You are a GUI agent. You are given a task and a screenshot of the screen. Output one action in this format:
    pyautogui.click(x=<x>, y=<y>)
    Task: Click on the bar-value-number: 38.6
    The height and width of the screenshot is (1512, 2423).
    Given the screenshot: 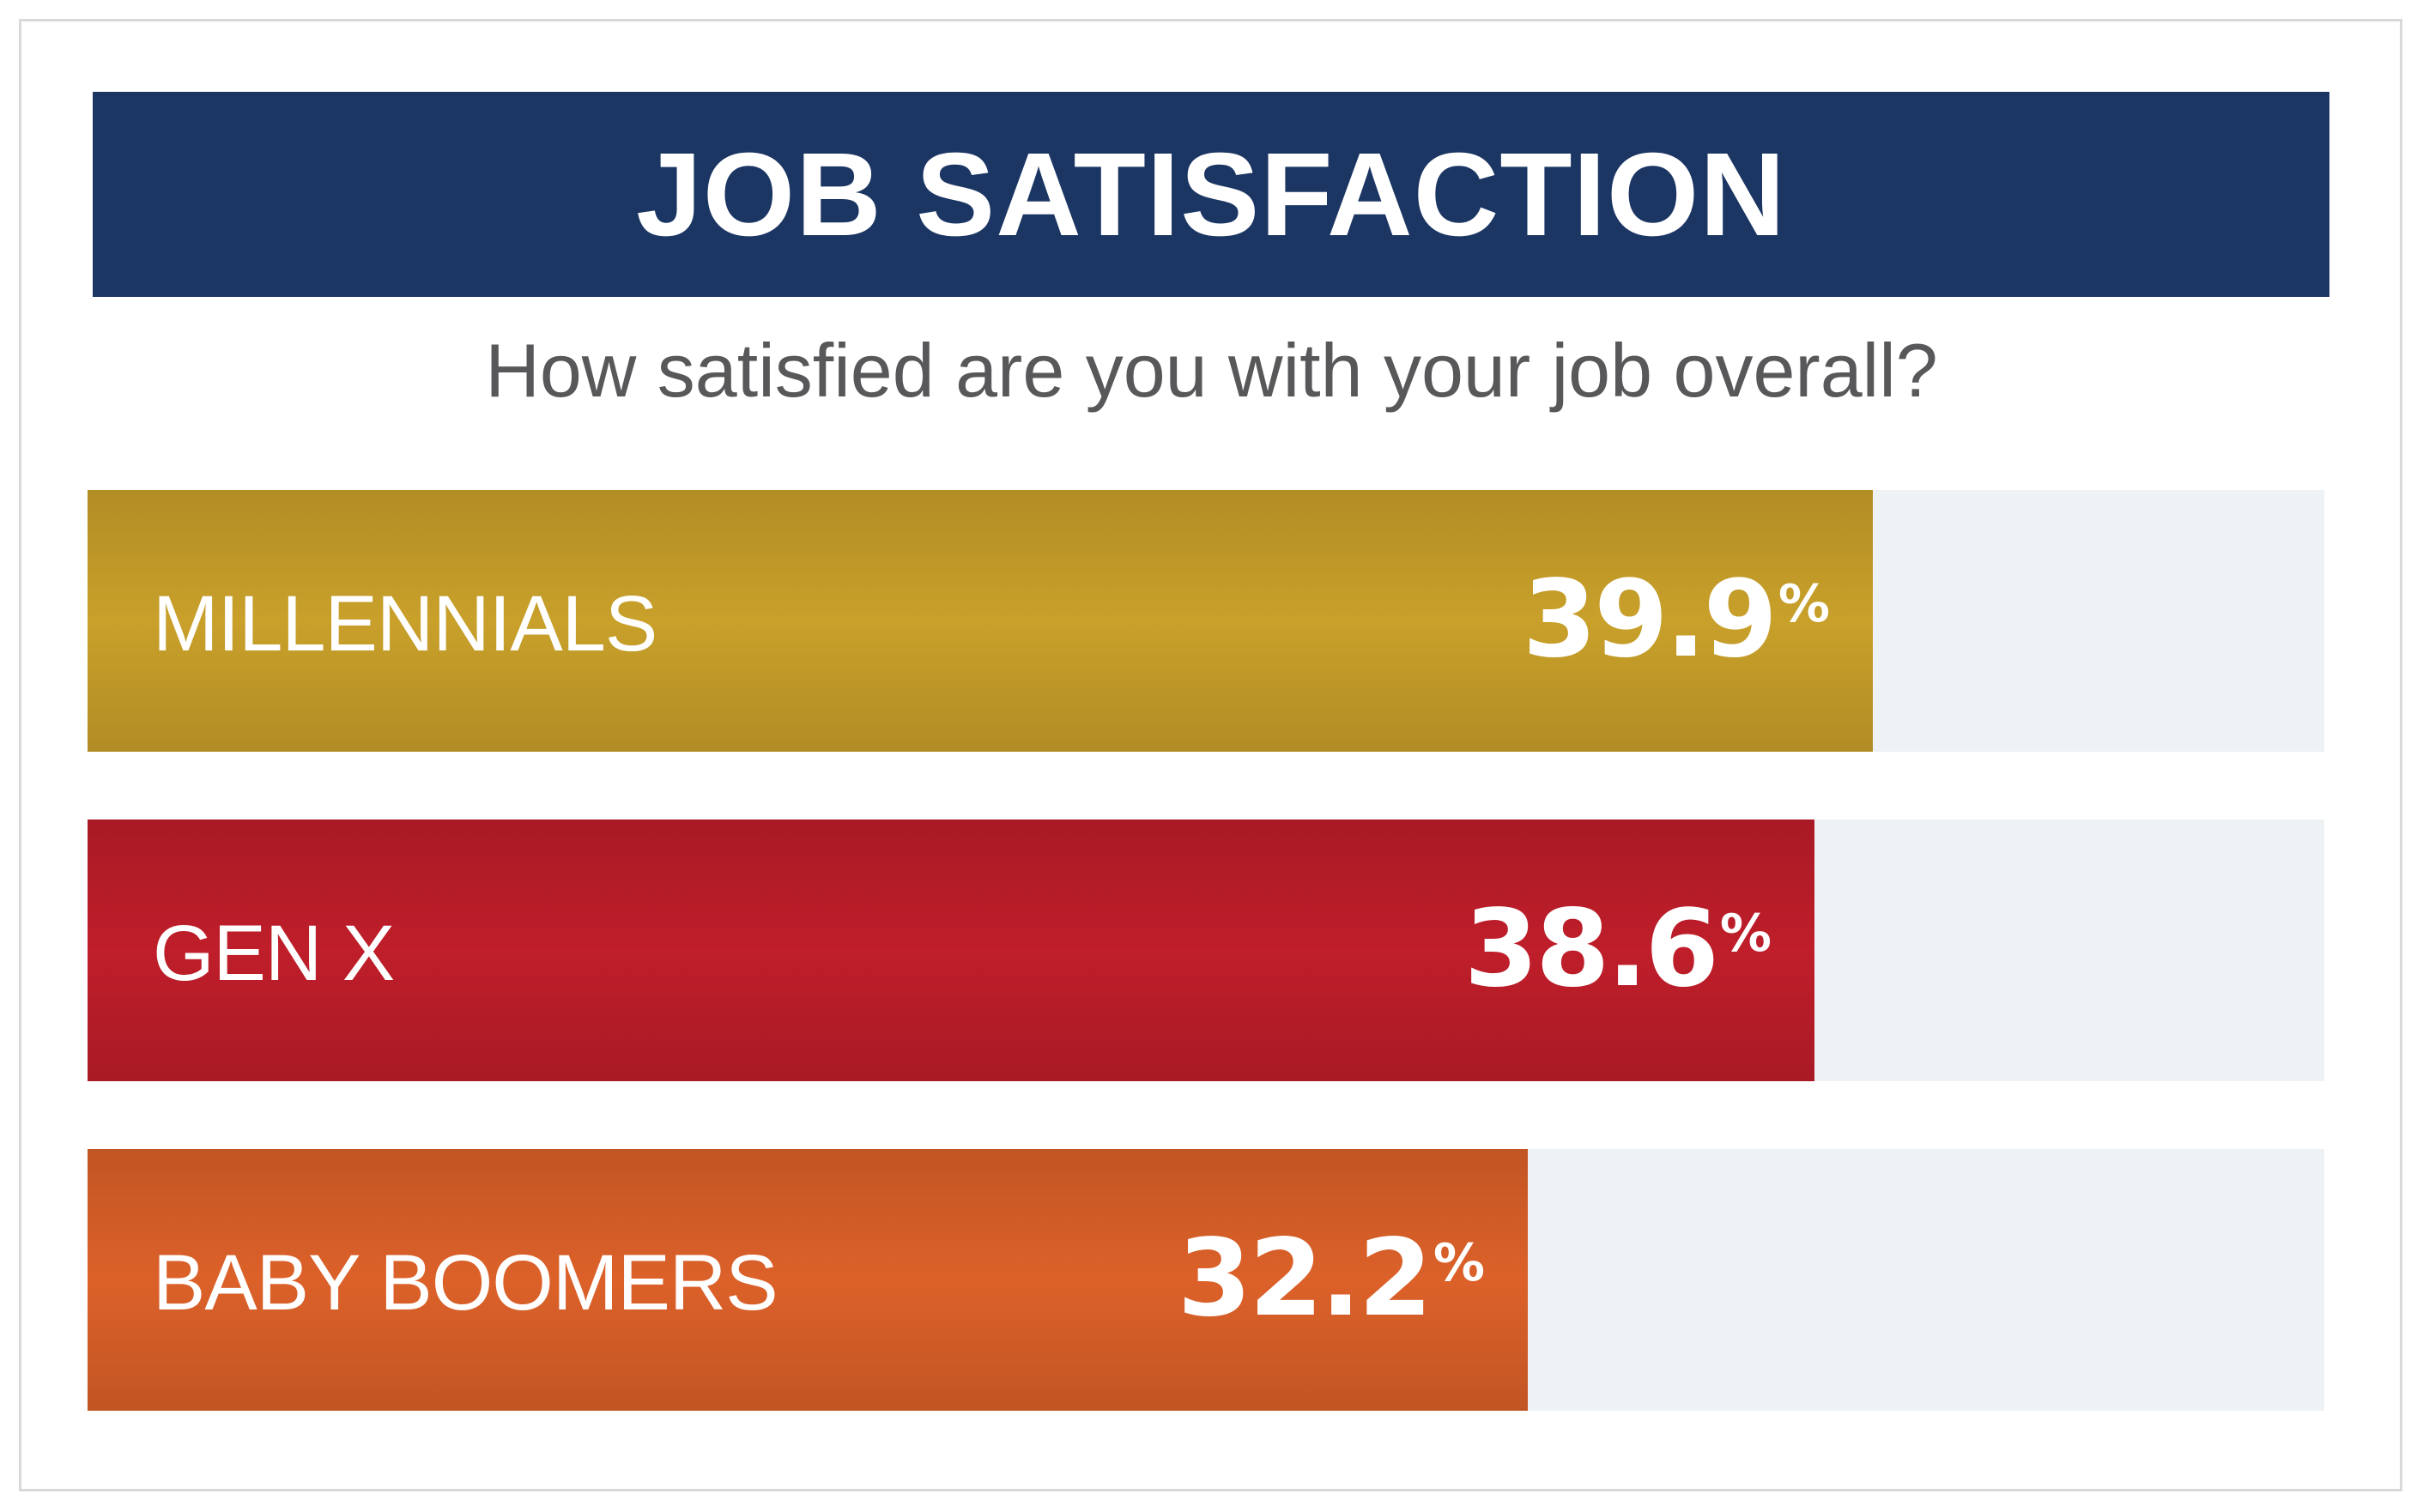 What is the action you would take?
    pyautogui.click(x=1591, y=948)
    